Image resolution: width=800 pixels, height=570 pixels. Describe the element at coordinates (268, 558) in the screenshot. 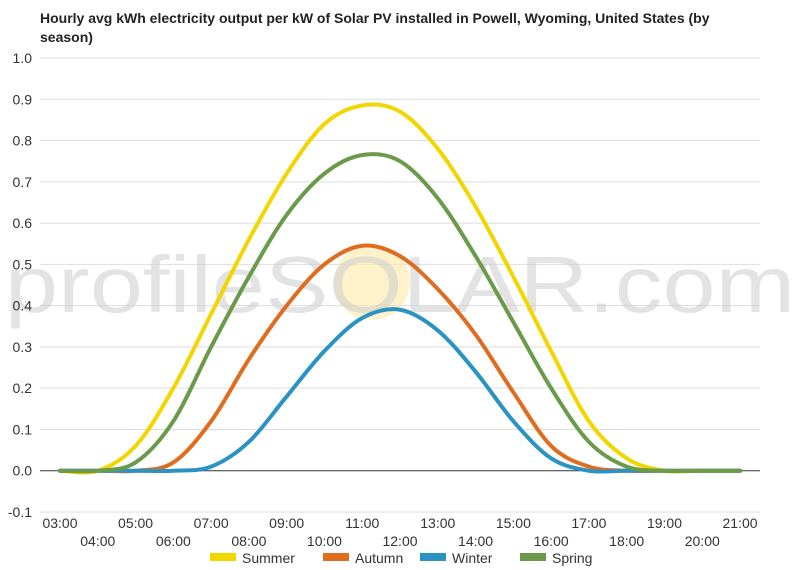

I see `legend-label-summer: Summer` at that location.